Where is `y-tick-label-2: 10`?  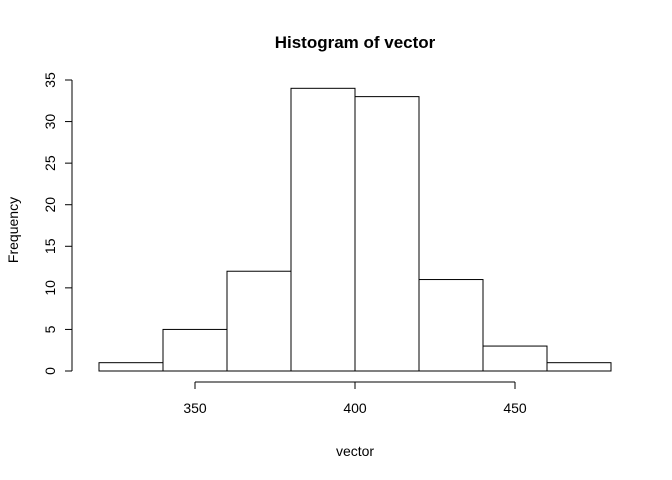
y-tick-label-2: 10 is located at coordinates (50, 288).